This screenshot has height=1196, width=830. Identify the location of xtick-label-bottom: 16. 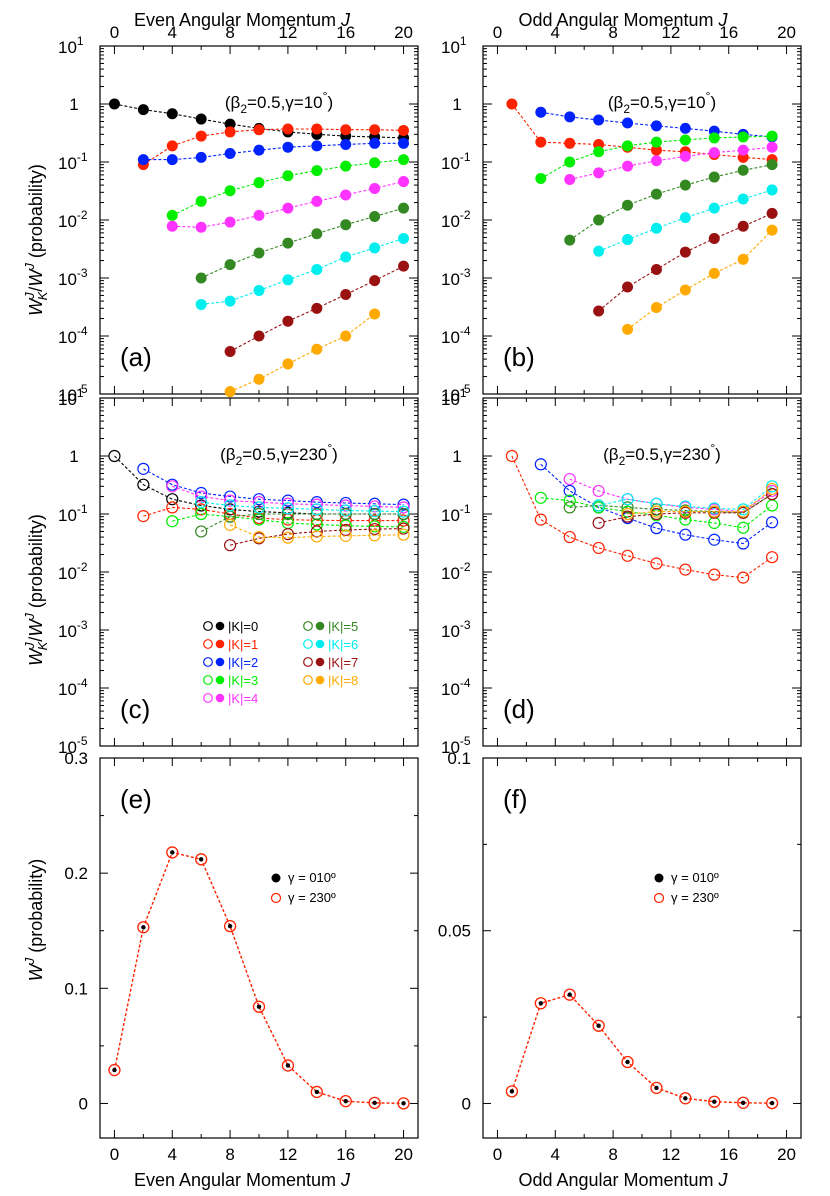
(728, 1154).